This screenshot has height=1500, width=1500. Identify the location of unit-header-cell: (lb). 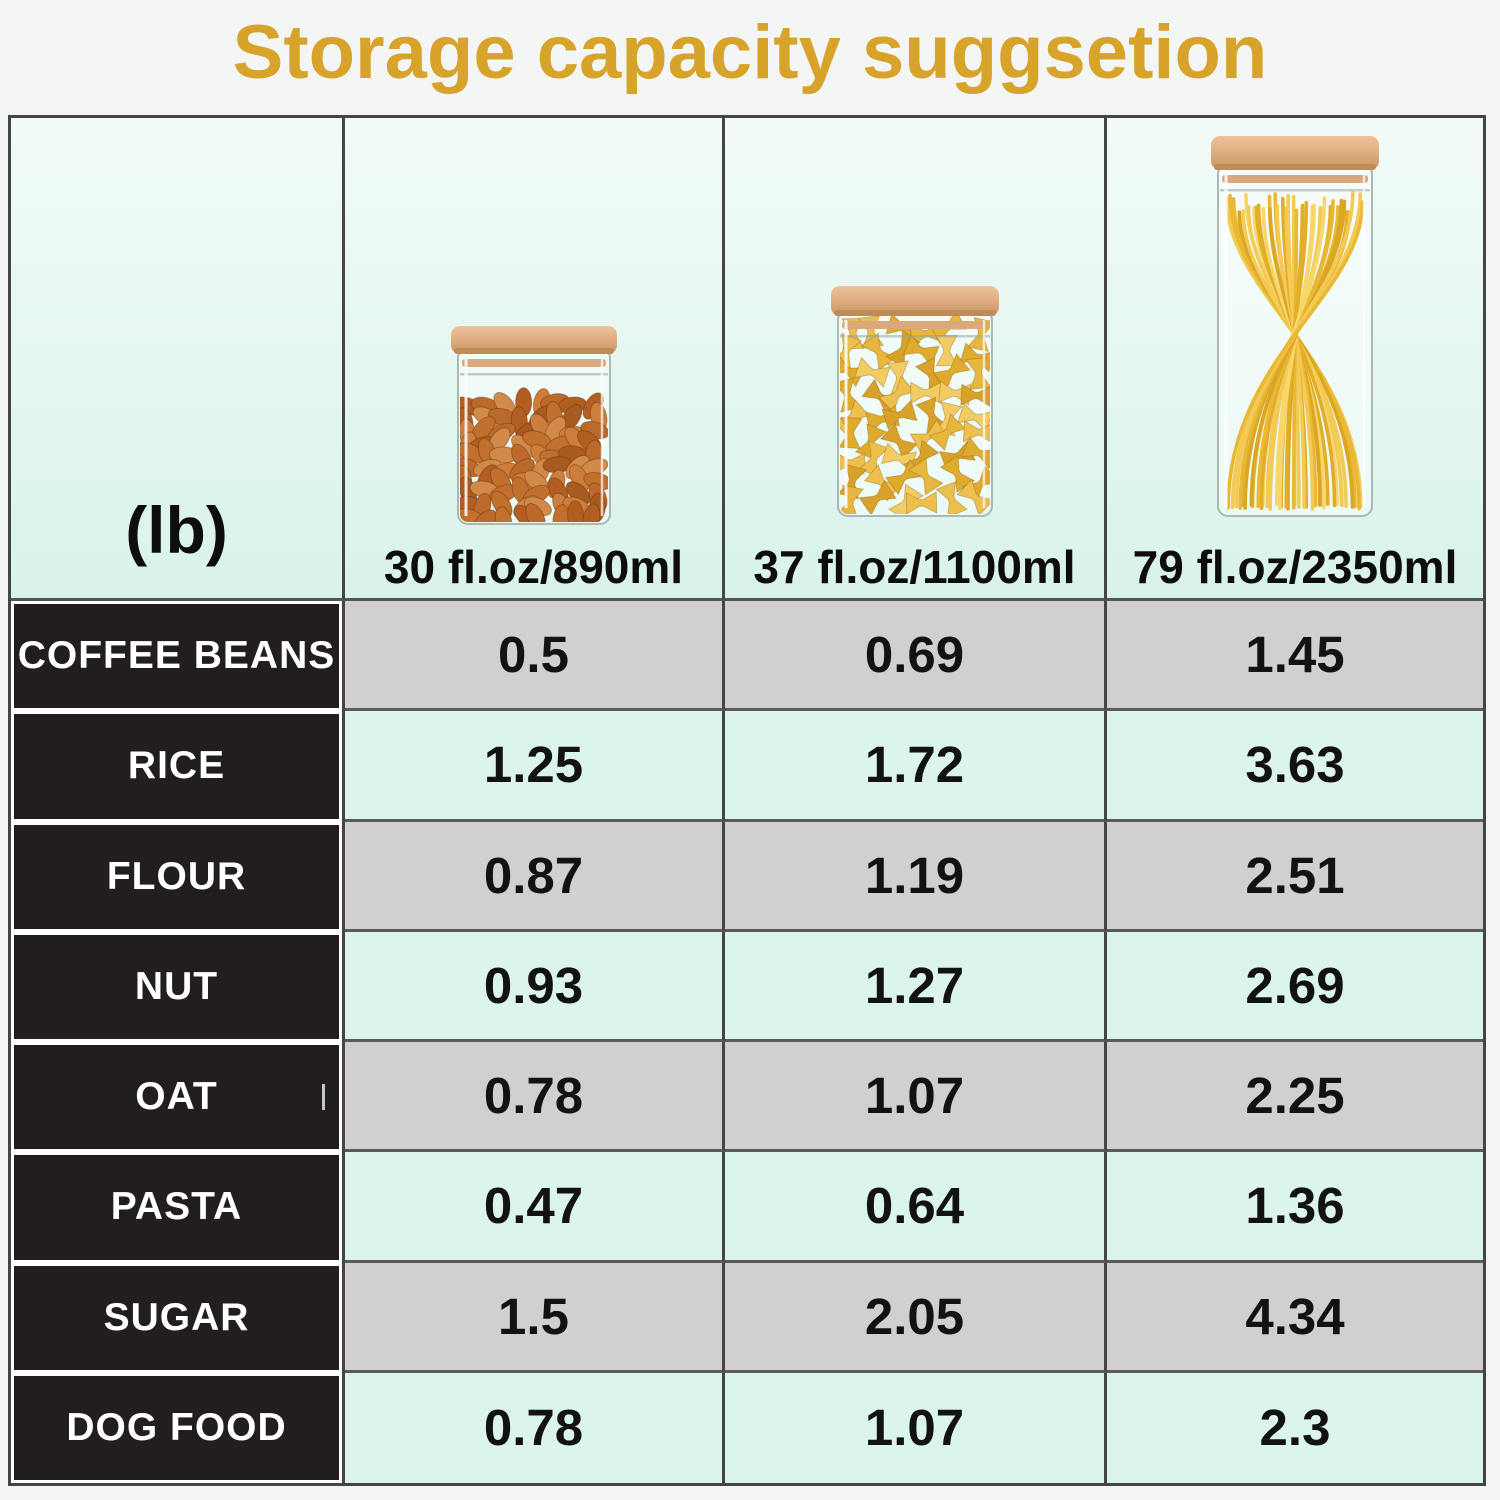
(178, 359).